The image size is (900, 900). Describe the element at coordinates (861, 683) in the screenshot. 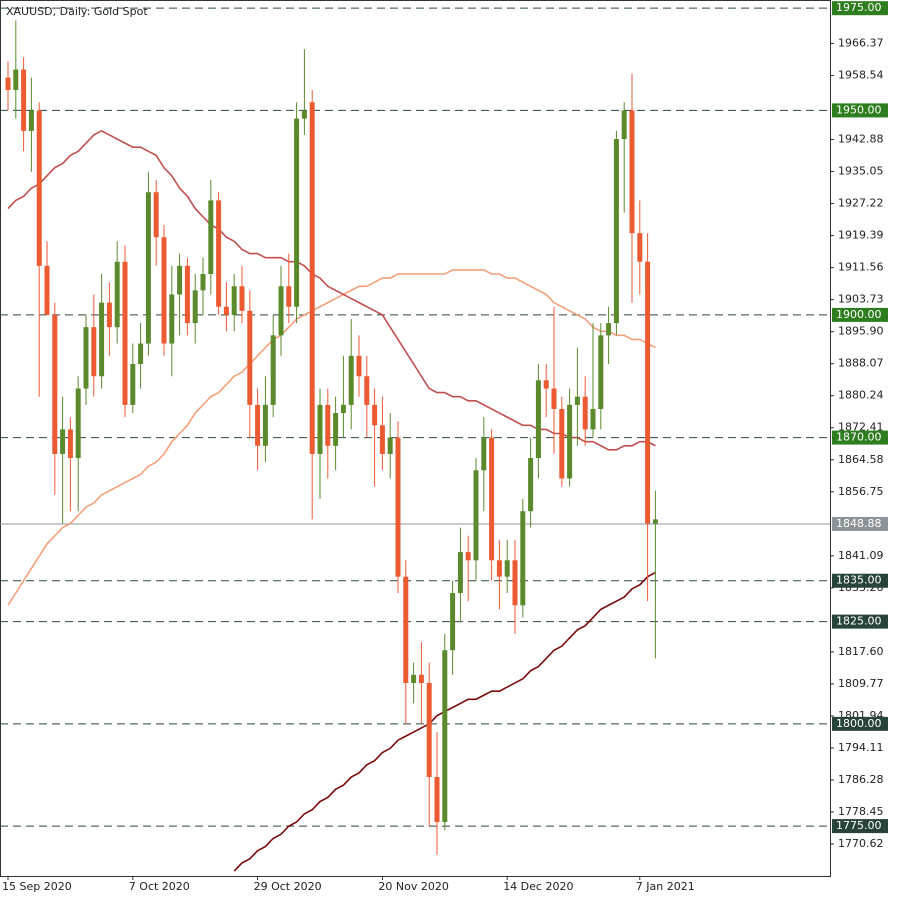

I see `y-tick-label: 1809.77` at that location.